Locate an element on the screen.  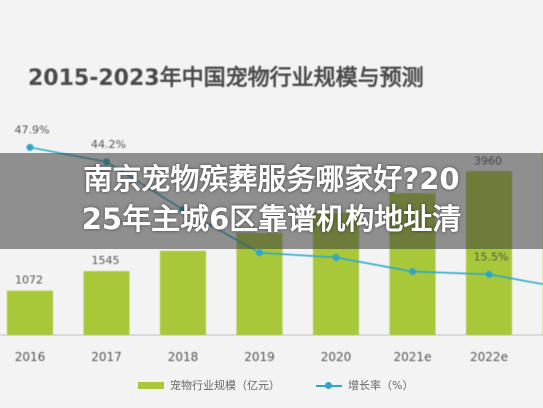
bar-2018 is located at coordinates (183, 292).